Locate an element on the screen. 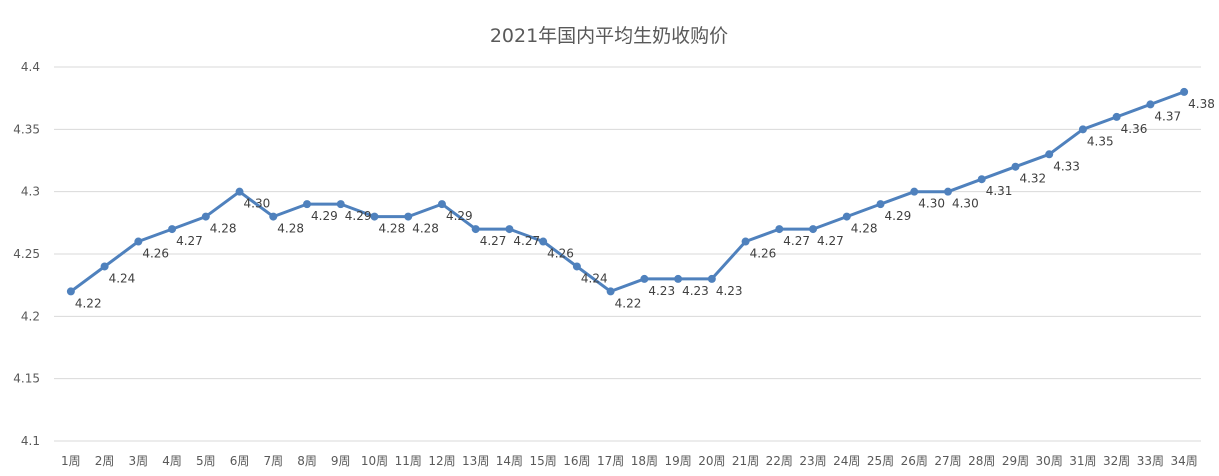 This screenshot has height=476, width=1219. x-tick-label: 5周 is located at coordinates (206, 461).